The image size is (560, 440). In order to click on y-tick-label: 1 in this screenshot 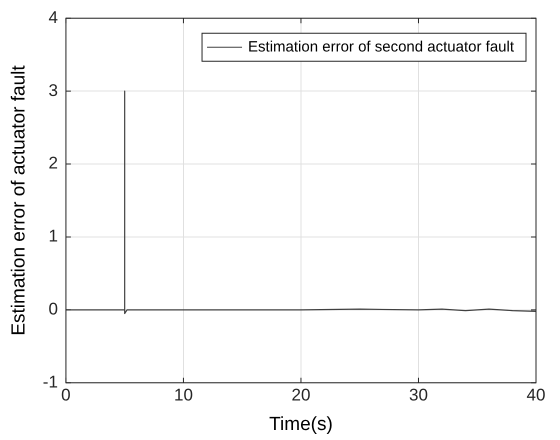, I will do `click(53, 236)`.